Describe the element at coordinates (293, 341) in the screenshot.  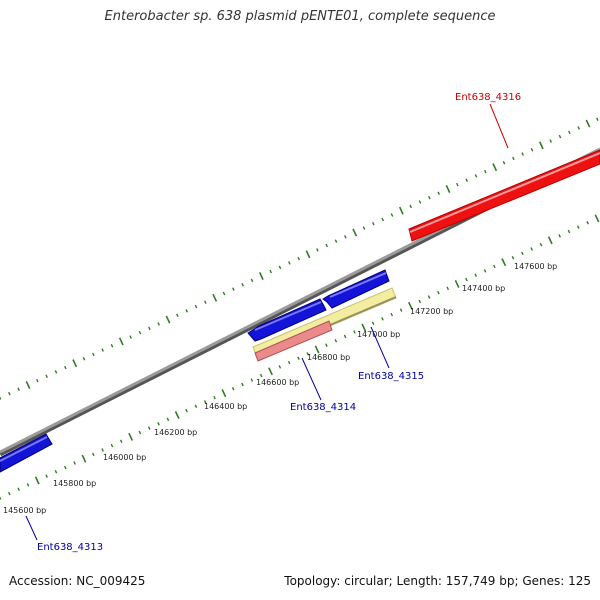
I see `feature-pink-band` at that location.